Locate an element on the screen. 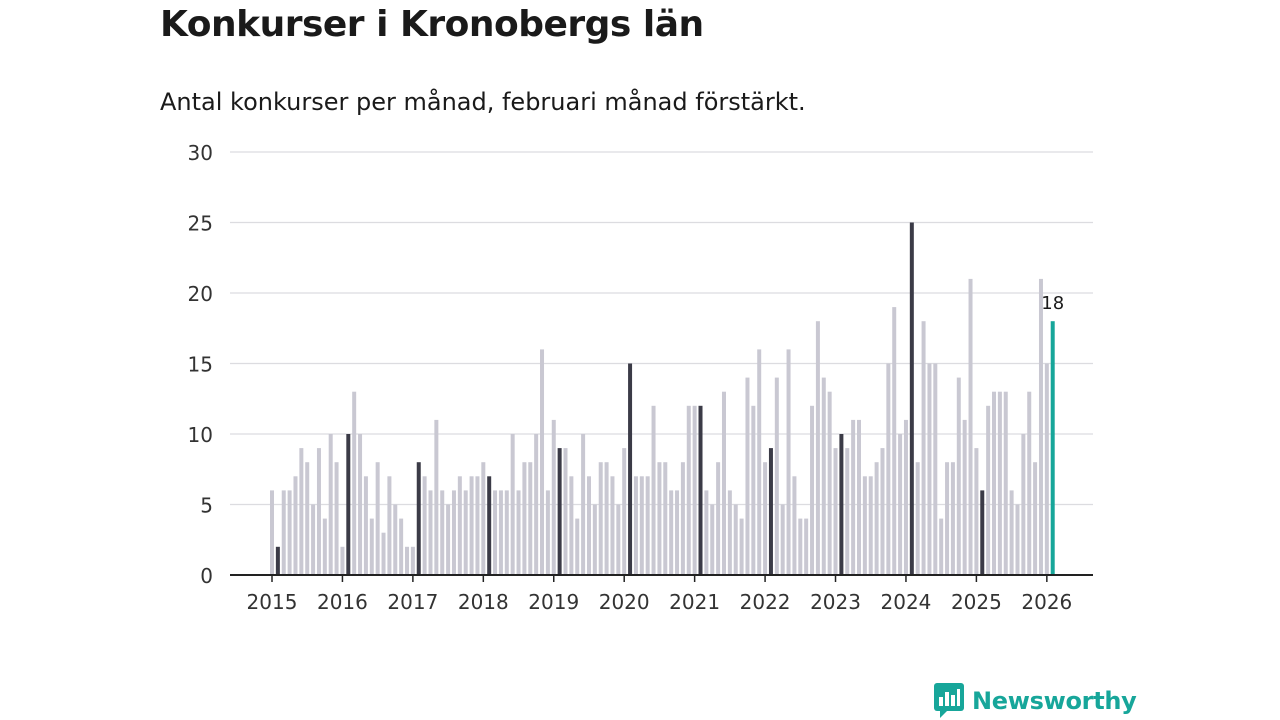 Image resolution: width=1280 pixels, height=720 pixels. bar-chart-speech-icon is located at coordinates (949, 700).